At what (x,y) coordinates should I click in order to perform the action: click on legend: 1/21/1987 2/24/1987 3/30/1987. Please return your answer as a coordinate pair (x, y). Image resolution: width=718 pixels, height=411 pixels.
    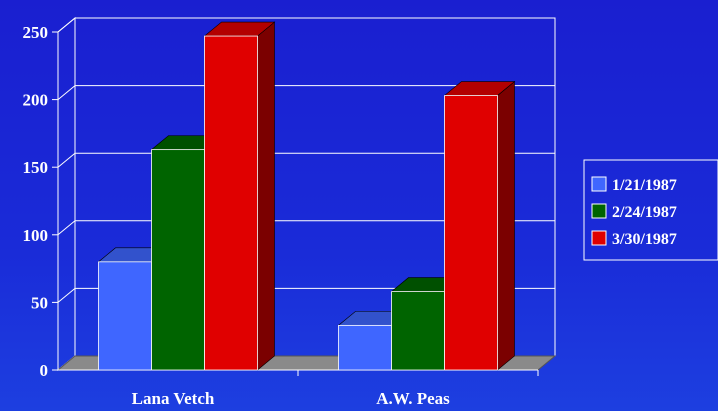
    Looking at the image, I should click on (650, 210).